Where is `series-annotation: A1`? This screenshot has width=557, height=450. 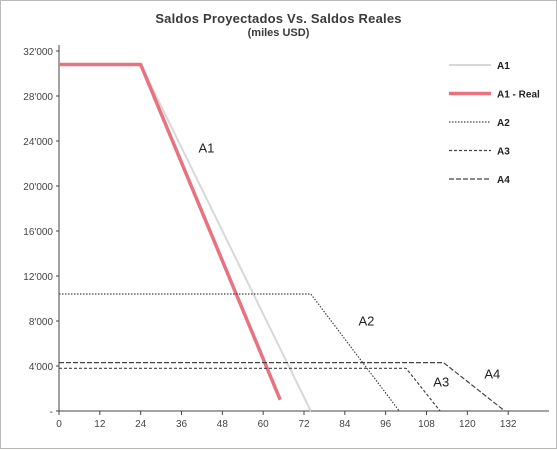 series-annotation: A1 is located at coordinates (207, 147).